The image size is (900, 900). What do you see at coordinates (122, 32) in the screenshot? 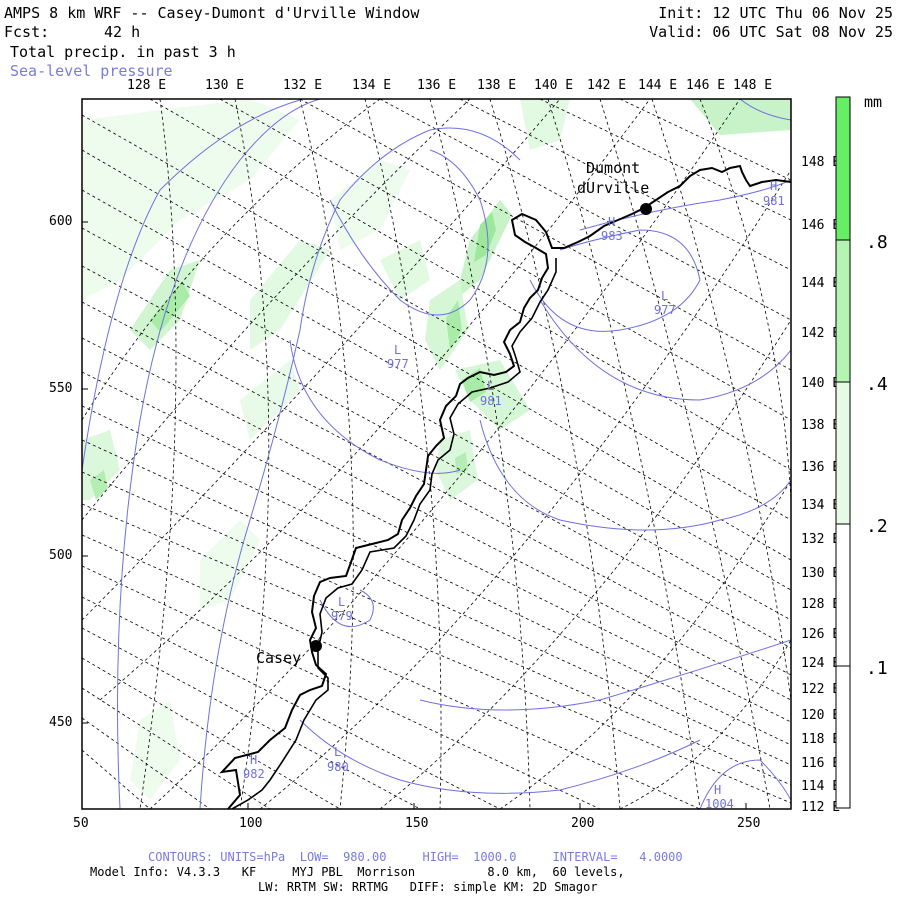
I see `forecast-hours: 42 h` at bounding box center [122, 32].